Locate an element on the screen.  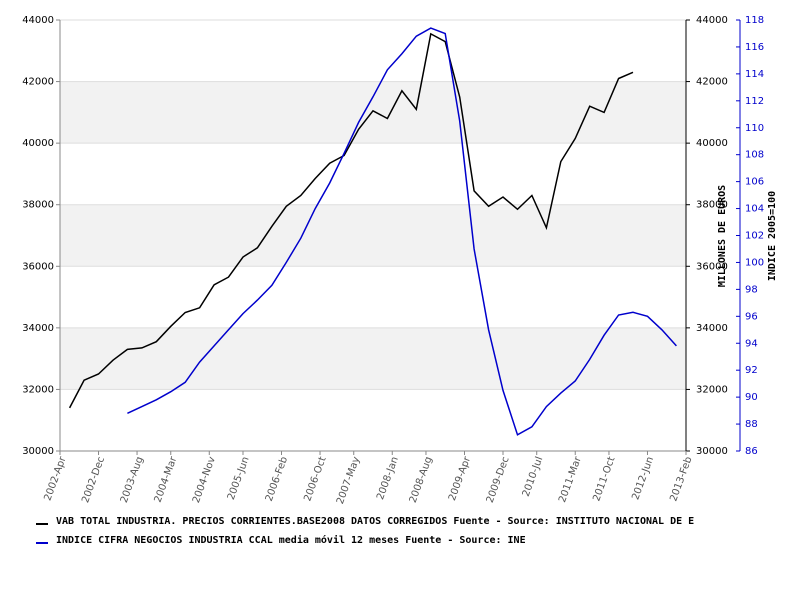
x-tick-label: 2012-Jun is located at coordinates (643, 478).